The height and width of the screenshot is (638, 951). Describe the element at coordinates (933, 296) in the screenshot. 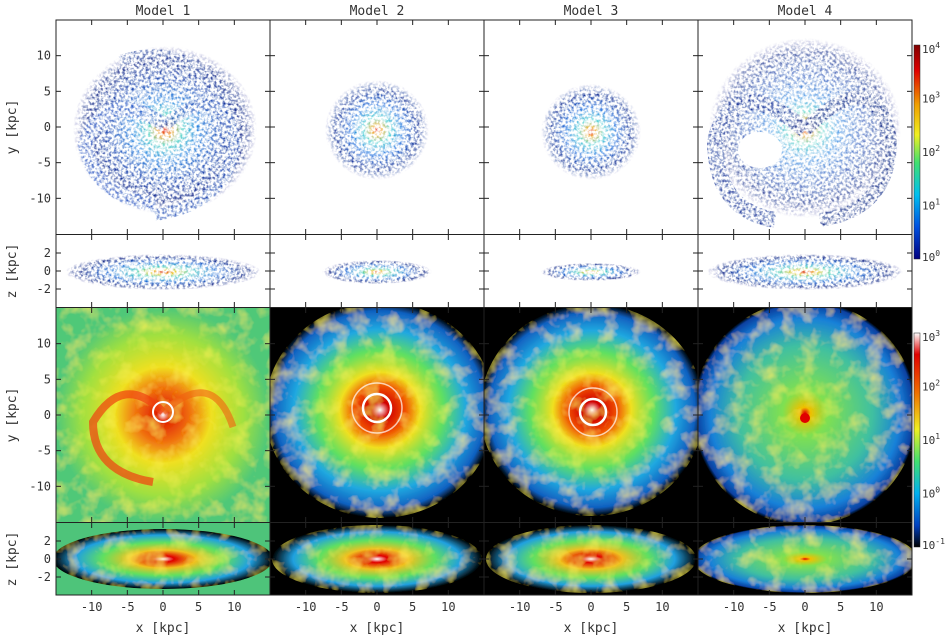

I see `colorbar-labels: 10⁴ 10³ 10² 10¹ 10⁰ 10³ 10² 10¹ 10⁰ 10⁻¹` at that location.